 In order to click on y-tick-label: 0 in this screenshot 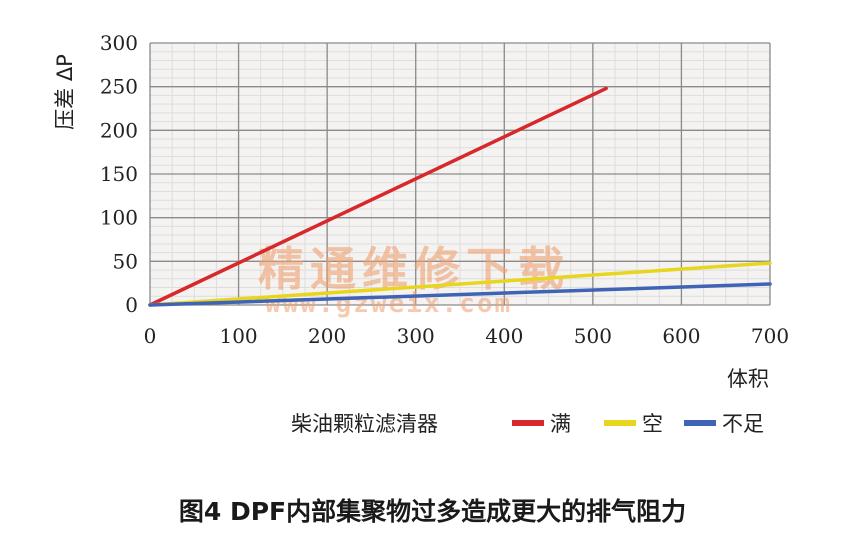, I will do `click(131, 305)`.